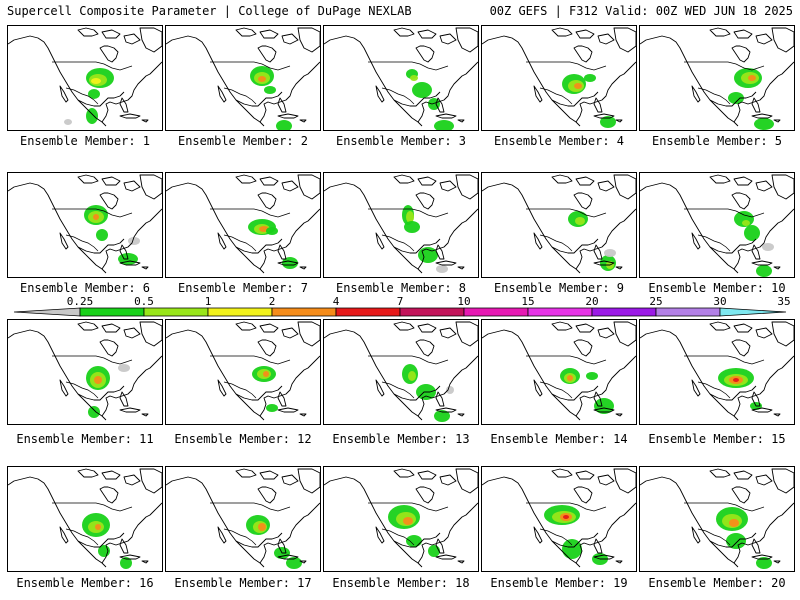  What do you see at coordinates (400, 302) in the screenshot?
I see `colorbar-tick-label: 7` at bounding box center [400, 302].